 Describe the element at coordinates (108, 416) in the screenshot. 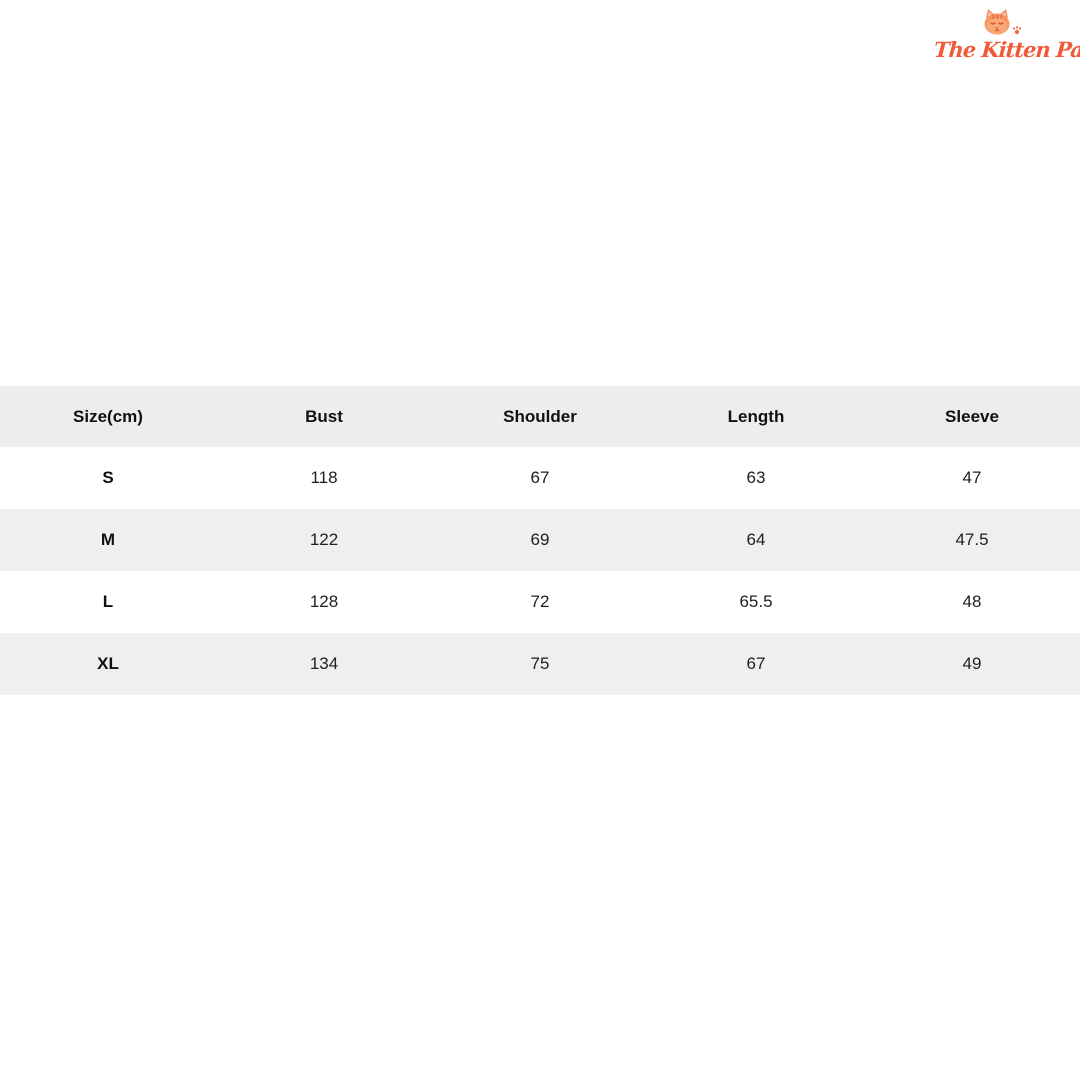

I see `column-header-size: Size(cm)` at that location.